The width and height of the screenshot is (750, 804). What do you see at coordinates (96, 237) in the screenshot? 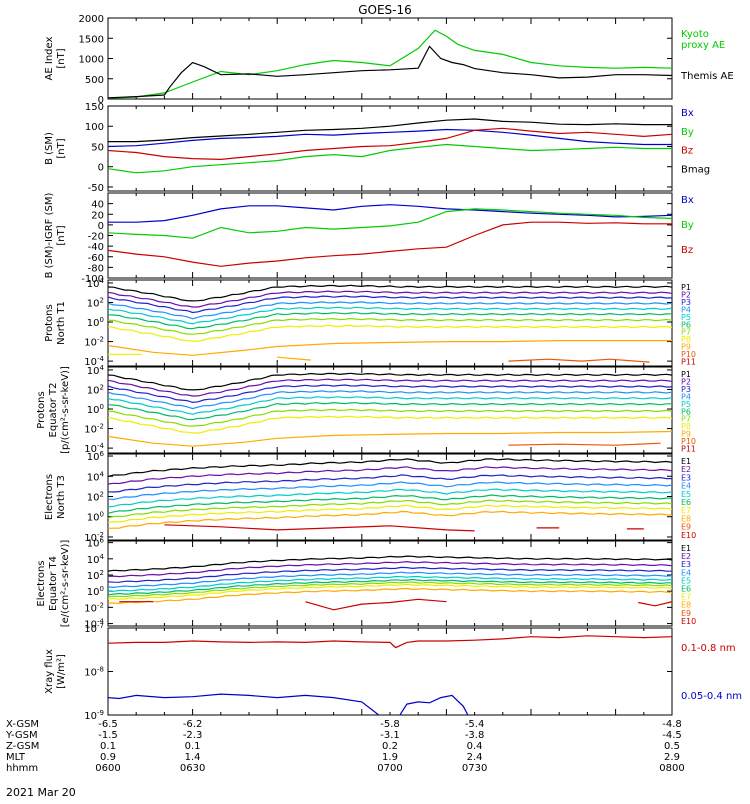
I see `y-tick-label: -20` at bounding box center [96, 237].